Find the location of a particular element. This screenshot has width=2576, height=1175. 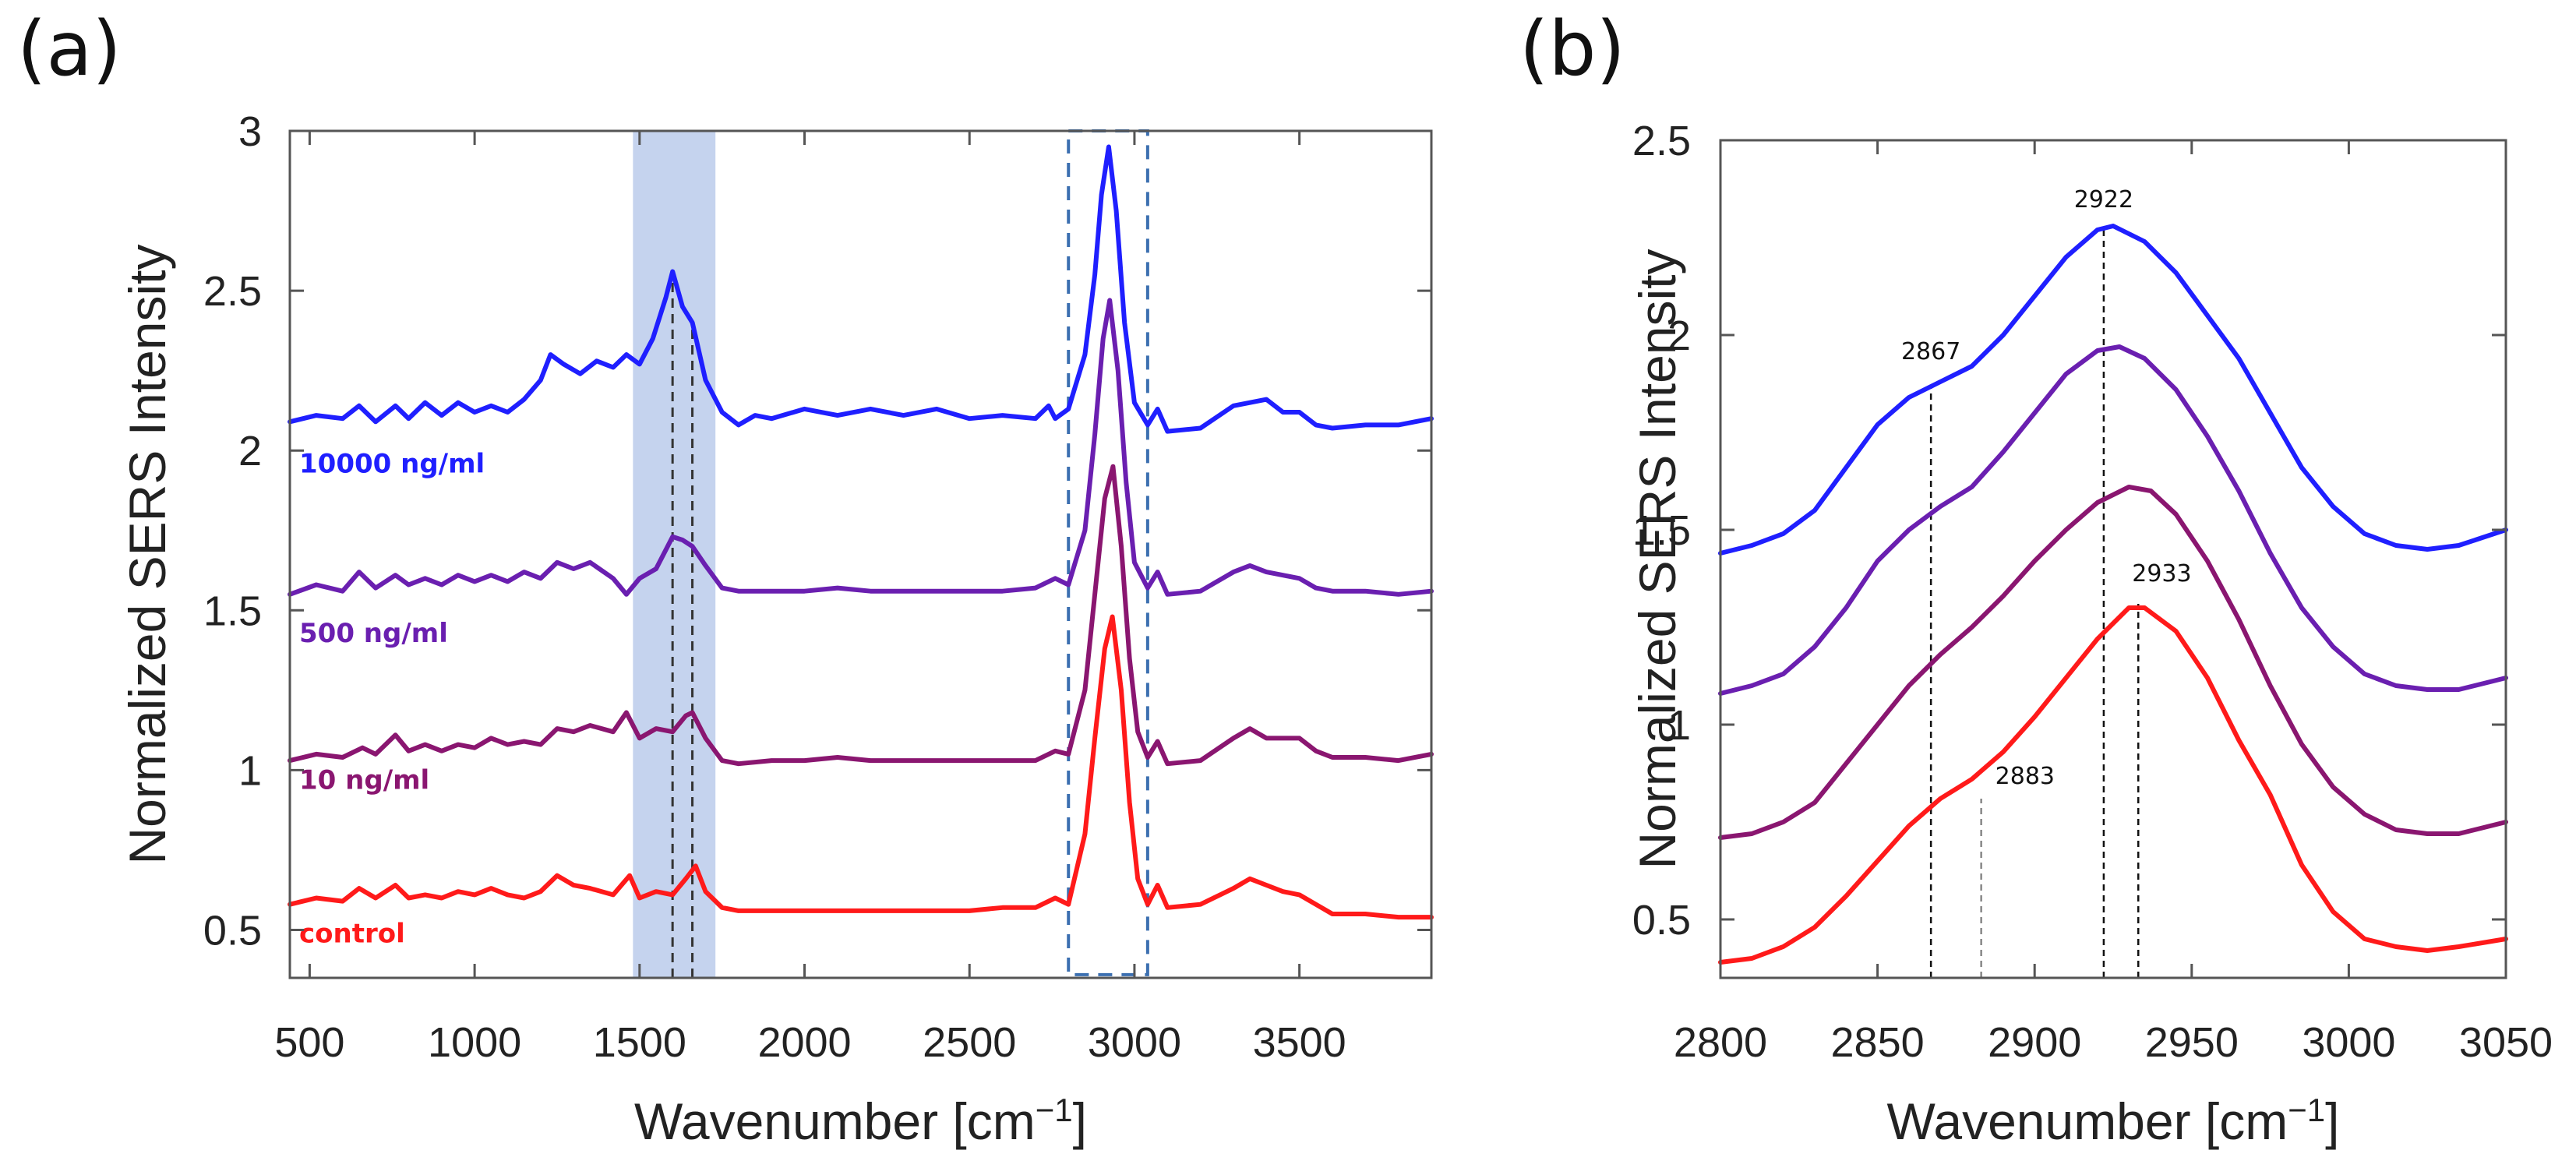

shaded-band is located at coordinates (674, 554).